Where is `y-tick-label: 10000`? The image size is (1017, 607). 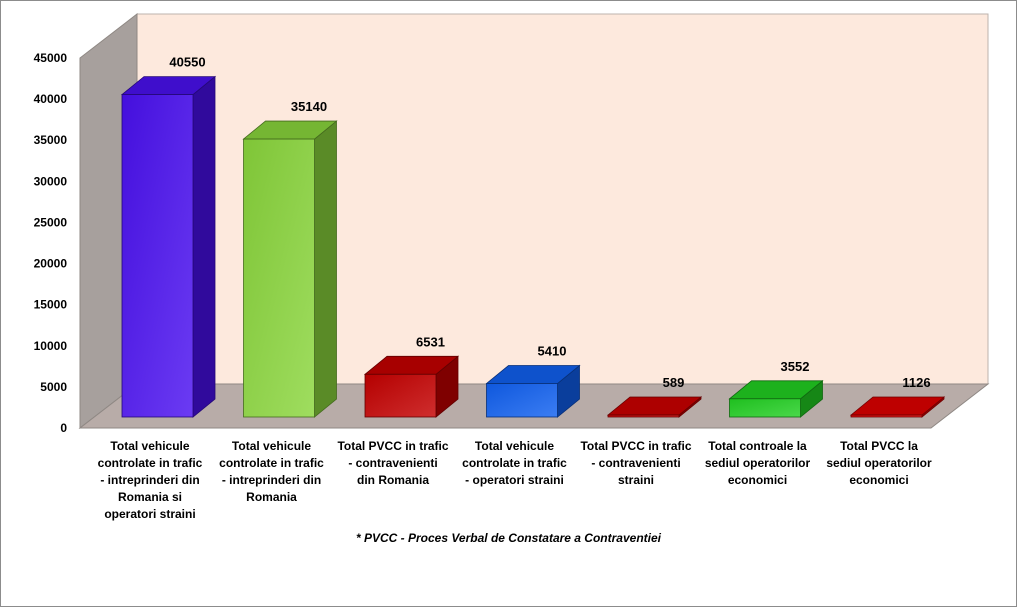 y-tick-label: 10000 is located at coordinates (51, 346).